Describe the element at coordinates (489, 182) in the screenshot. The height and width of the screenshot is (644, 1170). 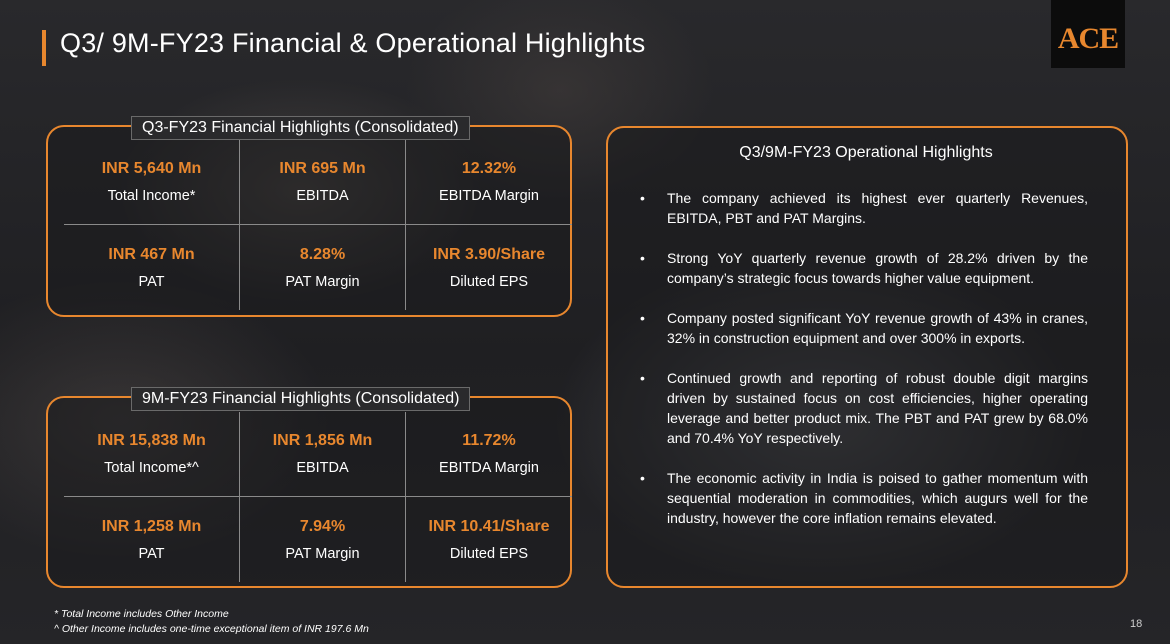
I see `q3-ebitda-margin-cell: 12.32% EBITDA Margin` at that location.